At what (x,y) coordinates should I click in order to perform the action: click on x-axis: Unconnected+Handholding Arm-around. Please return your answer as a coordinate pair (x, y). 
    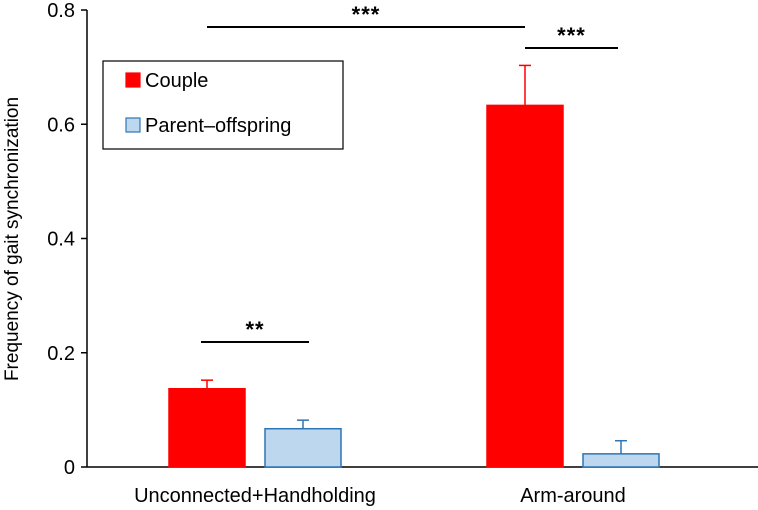
    Looking at the image, I should click on (422, 486).